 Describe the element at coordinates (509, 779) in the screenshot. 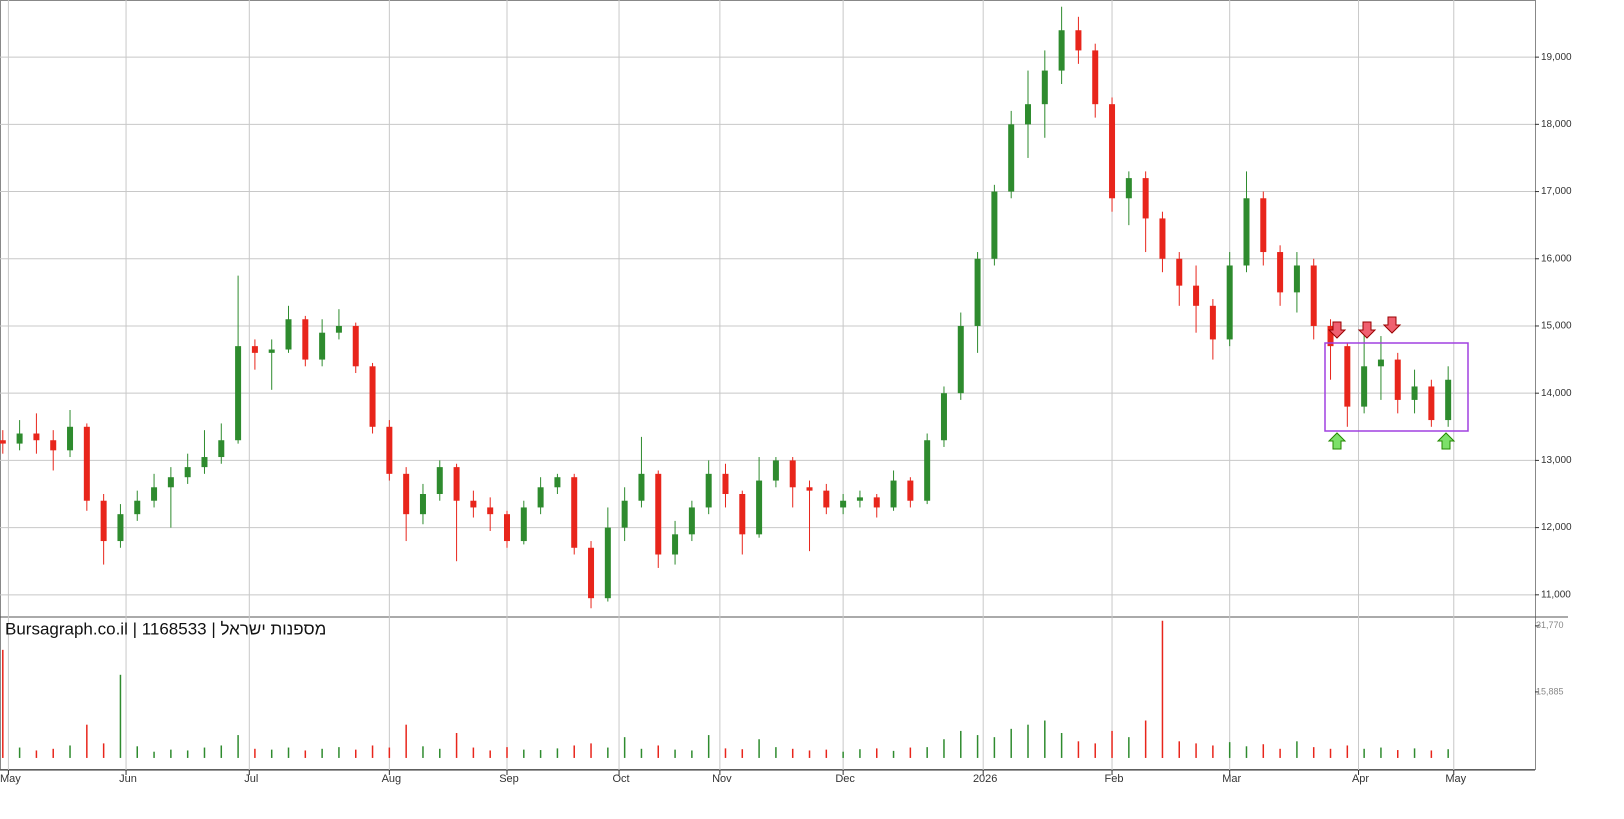

I see `x-tick-label: Sep` at that location.